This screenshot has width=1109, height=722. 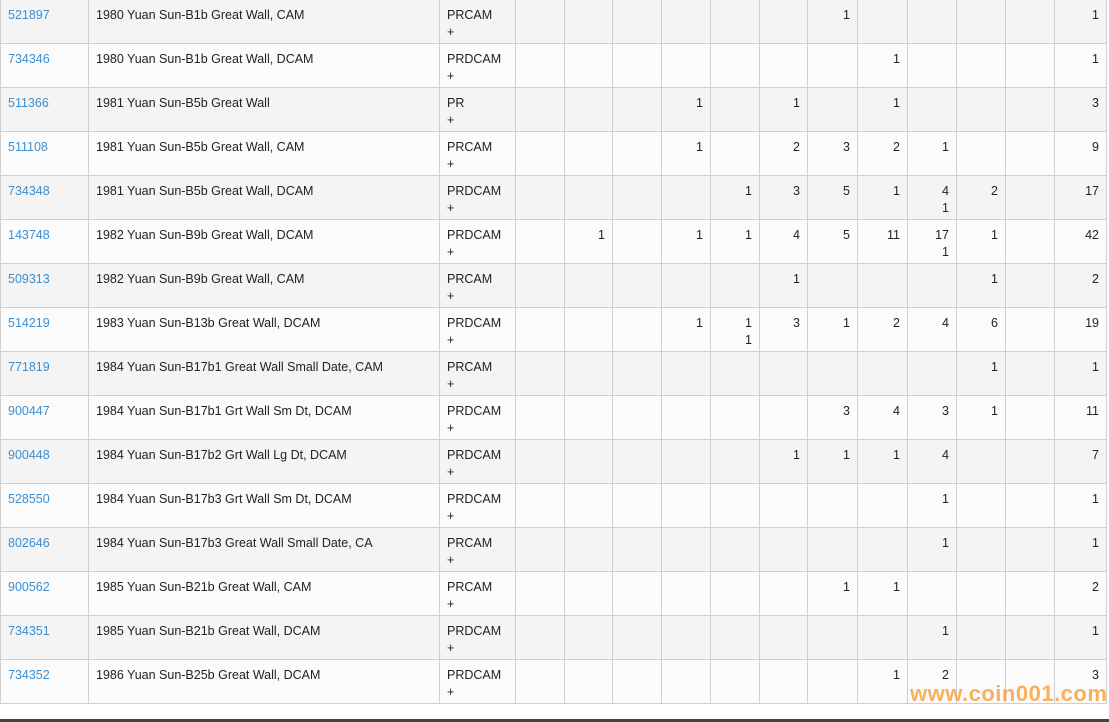 I want to click on grade-count-cell: 11, so click(x=882, y=241).